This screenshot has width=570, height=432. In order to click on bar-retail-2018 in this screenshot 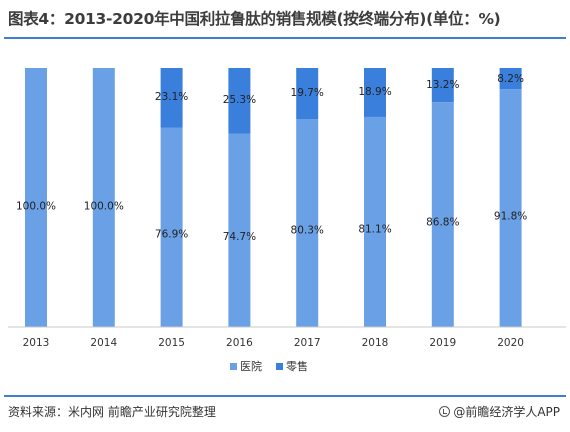, I will do `click(375, 92)`.